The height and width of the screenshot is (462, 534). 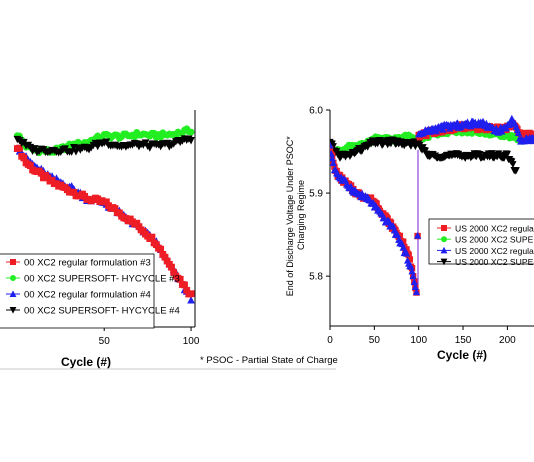 What do you see at coordinates (330, 340) in the screenshot?
I see `x-tick-label: 0` at bounding box center [330, 340].